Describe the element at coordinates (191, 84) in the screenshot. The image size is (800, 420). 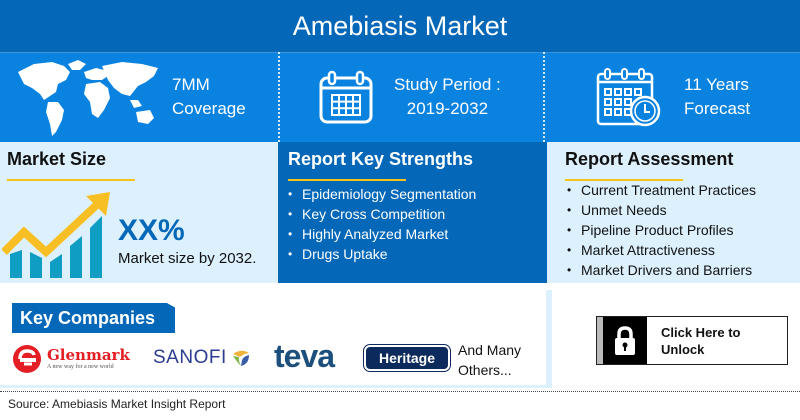
I see `coverage-value: 7MM` at that location.